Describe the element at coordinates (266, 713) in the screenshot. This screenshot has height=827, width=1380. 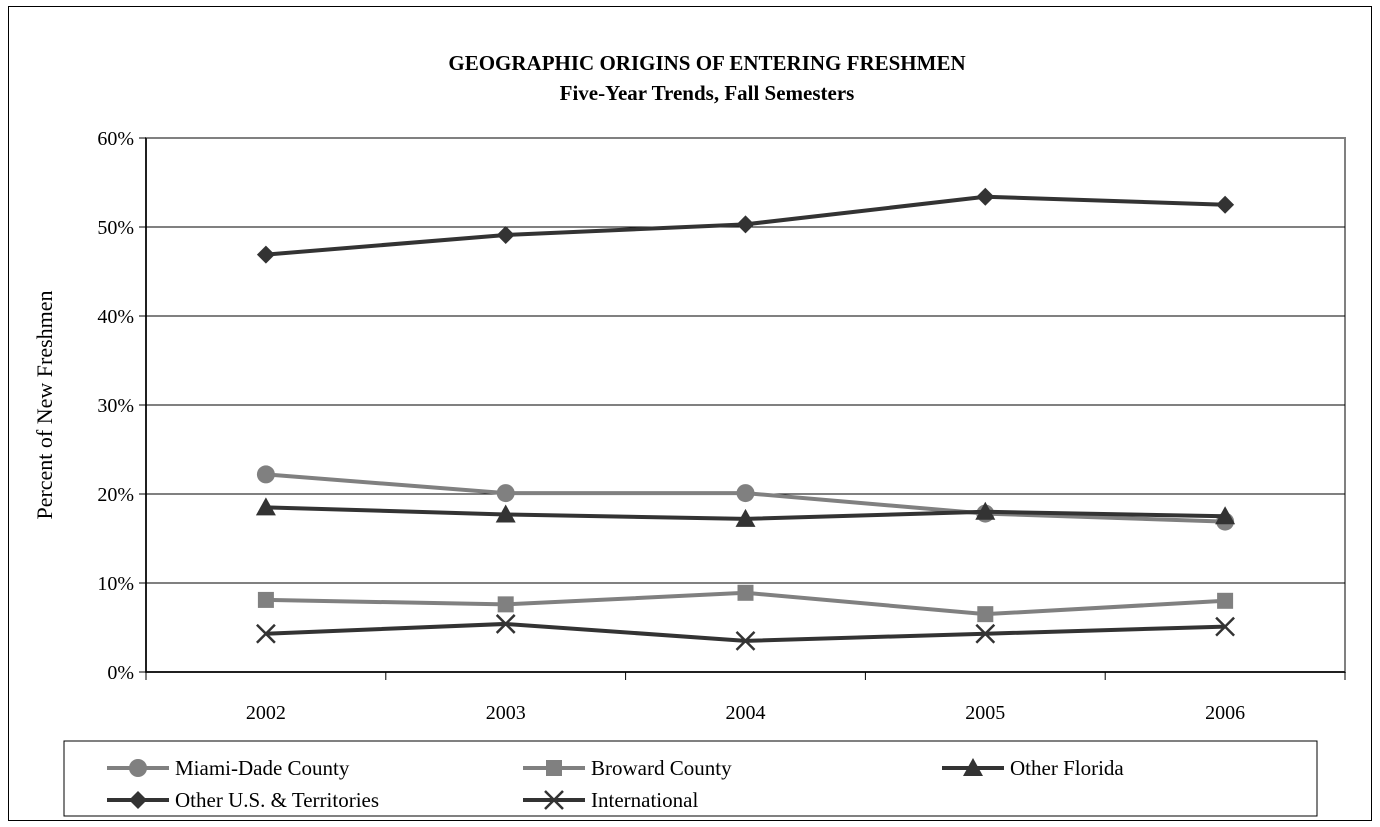
I see `x-tick-label: 2002` at that location.